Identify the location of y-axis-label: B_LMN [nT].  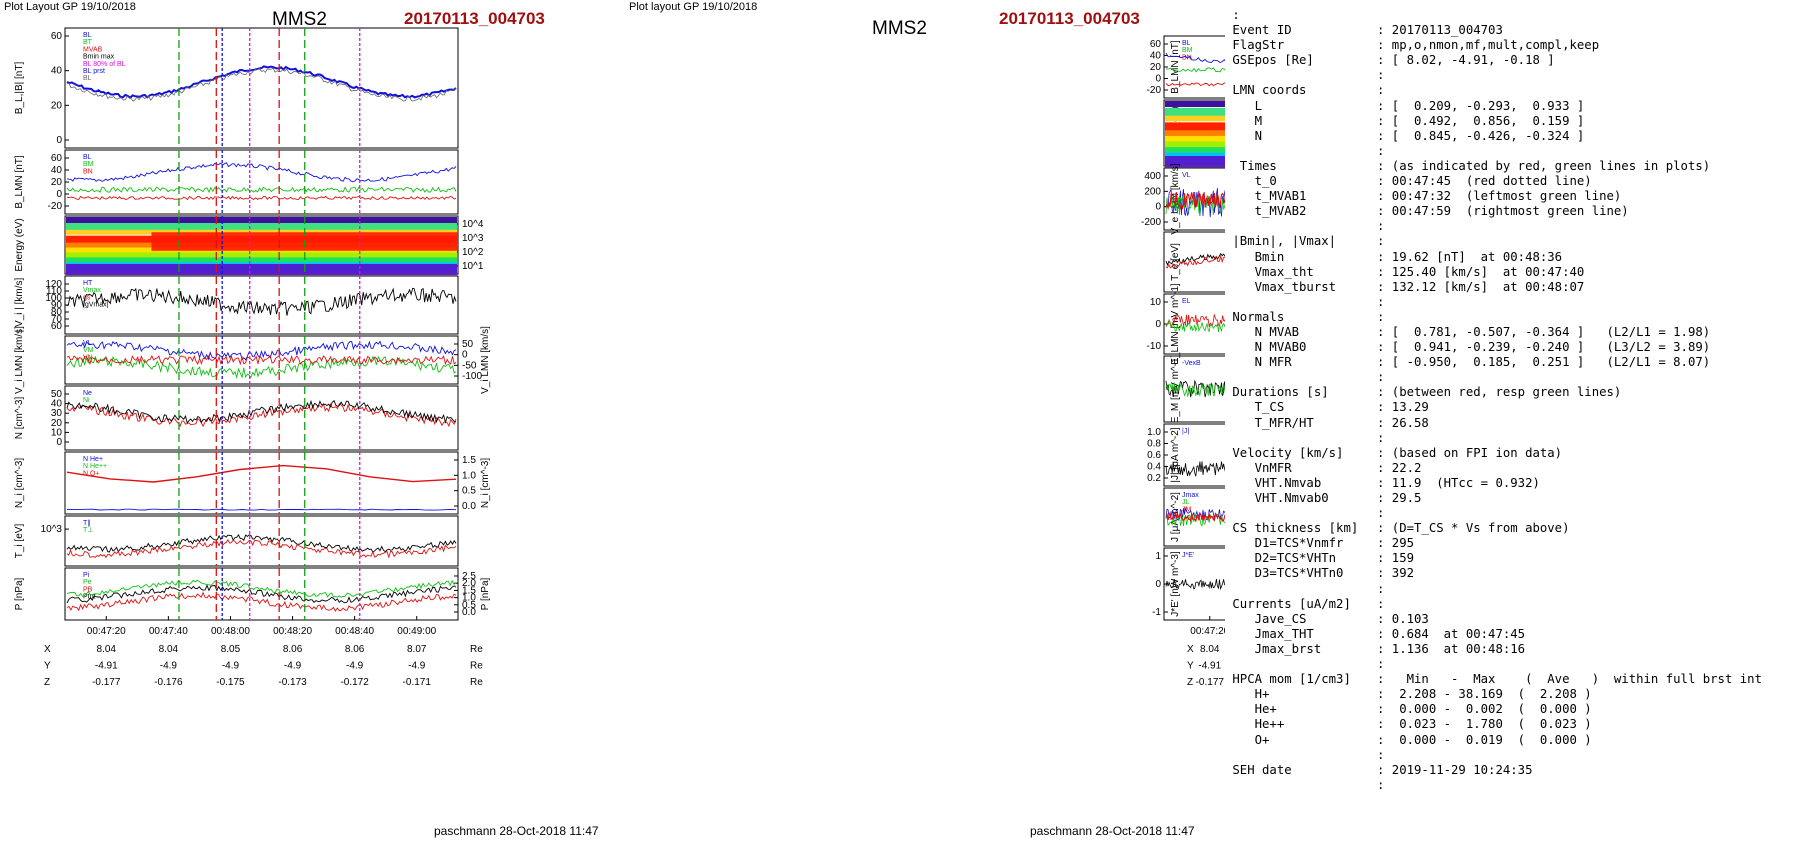
(19, 182).